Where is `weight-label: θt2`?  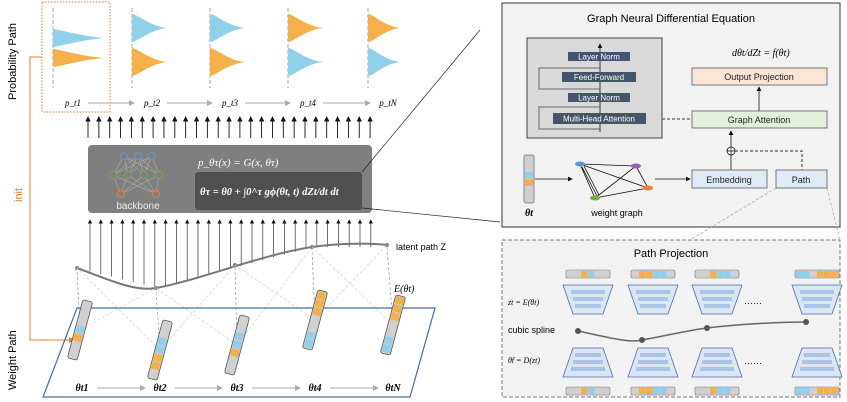 weight-label: θt2 is located at coordinates (160, 388).